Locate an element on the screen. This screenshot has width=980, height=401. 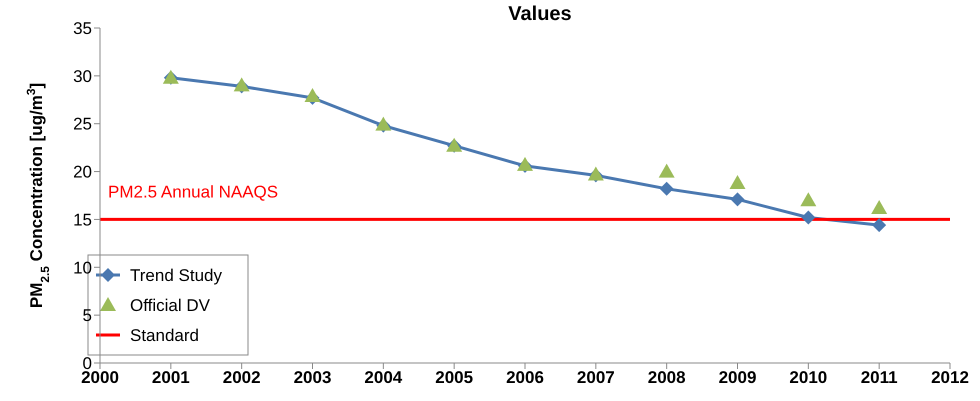
x-tick-label: 2011 is located at coordinates (879, 378).